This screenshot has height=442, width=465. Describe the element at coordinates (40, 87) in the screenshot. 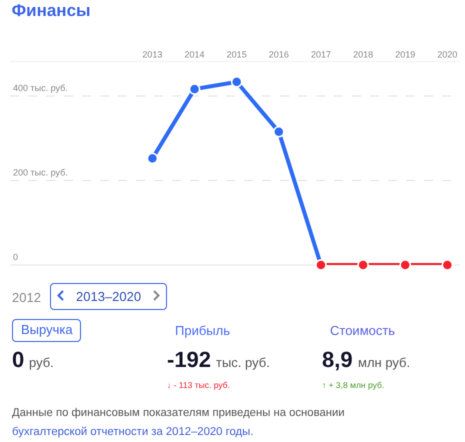

I see `y-tick-label: 400 тыс. руб.` at that location.